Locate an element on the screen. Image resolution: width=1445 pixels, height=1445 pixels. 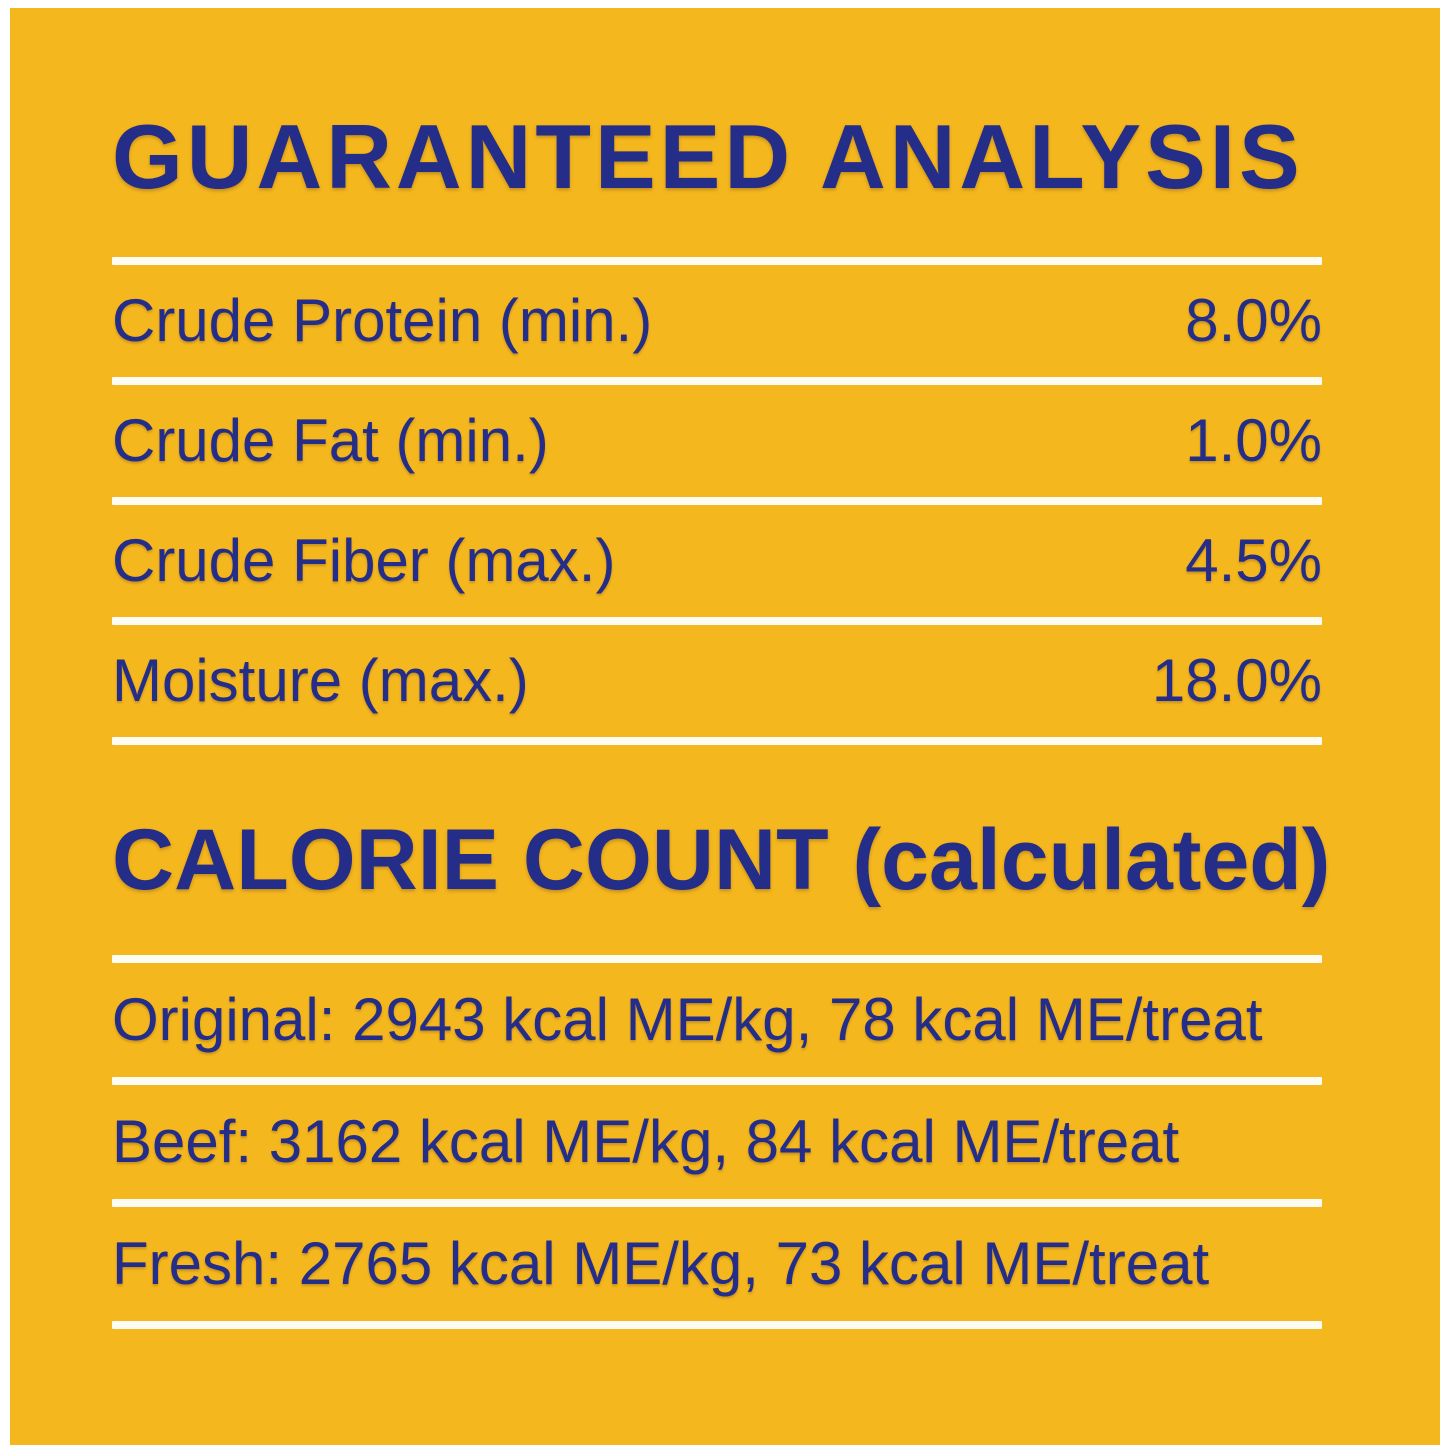
calorie-row-text: Fresh: 2765 kcal ME/kg, 73 kcal ME/treat is located at coordinates (661, 1263).